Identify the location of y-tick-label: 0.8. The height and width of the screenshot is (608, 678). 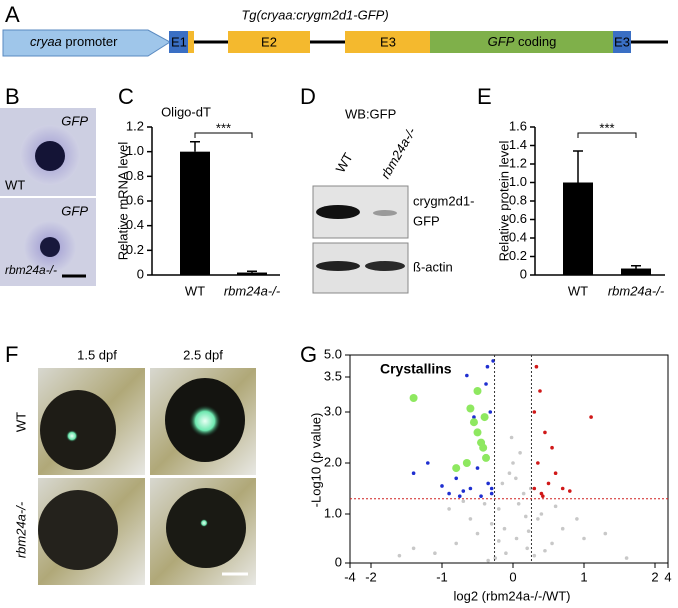
(518, 199).